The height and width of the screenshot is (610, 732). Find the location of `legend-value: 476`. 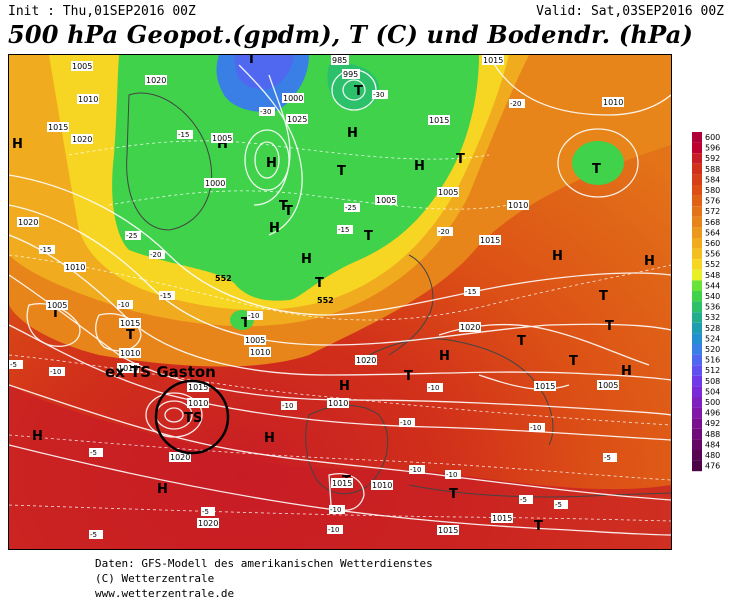

legend-value: 476 is located at coordinates (712, 466).